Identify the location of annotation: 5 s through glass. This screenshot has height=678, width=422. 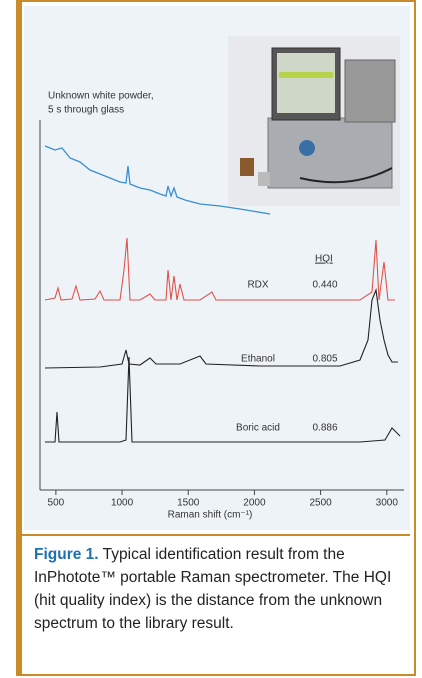
(86, 110).